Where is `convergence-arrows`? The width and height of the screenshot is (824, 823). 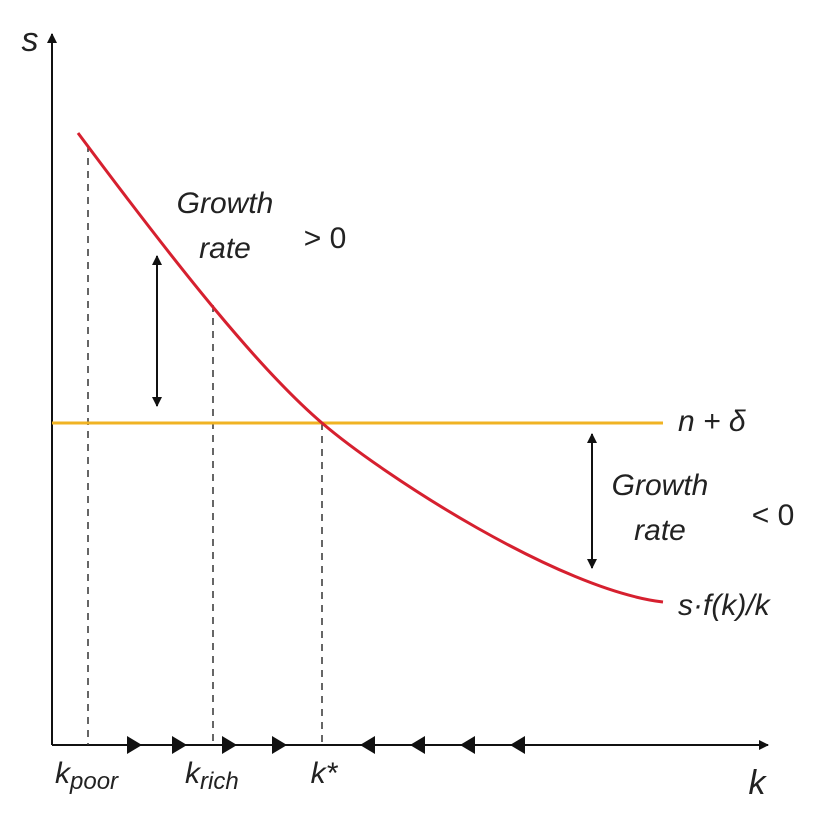
convergence-arrows is located at coordinates (326, 745).